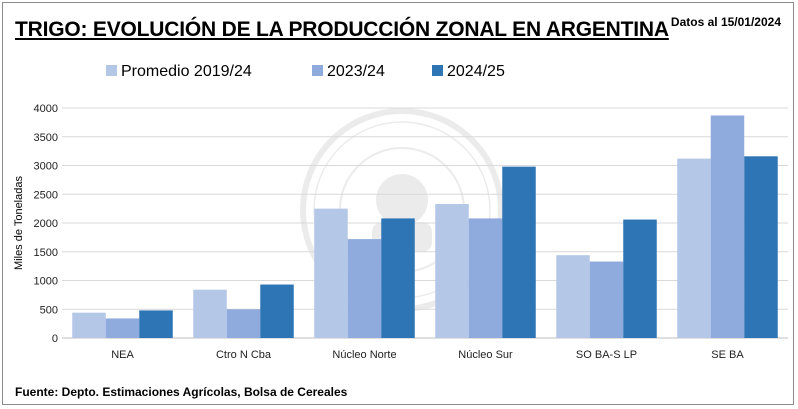 This screenshot has width=798, height=409. I want to click on legend-label: Promedio 2019/24, so click(186, 71).